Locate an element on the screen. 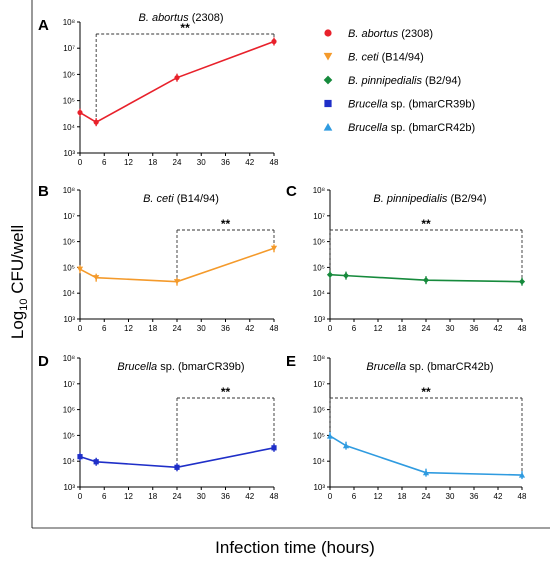  legend-entry-5: Brucella sp. (bmarCR42b) is located at coordinates (411, 128).